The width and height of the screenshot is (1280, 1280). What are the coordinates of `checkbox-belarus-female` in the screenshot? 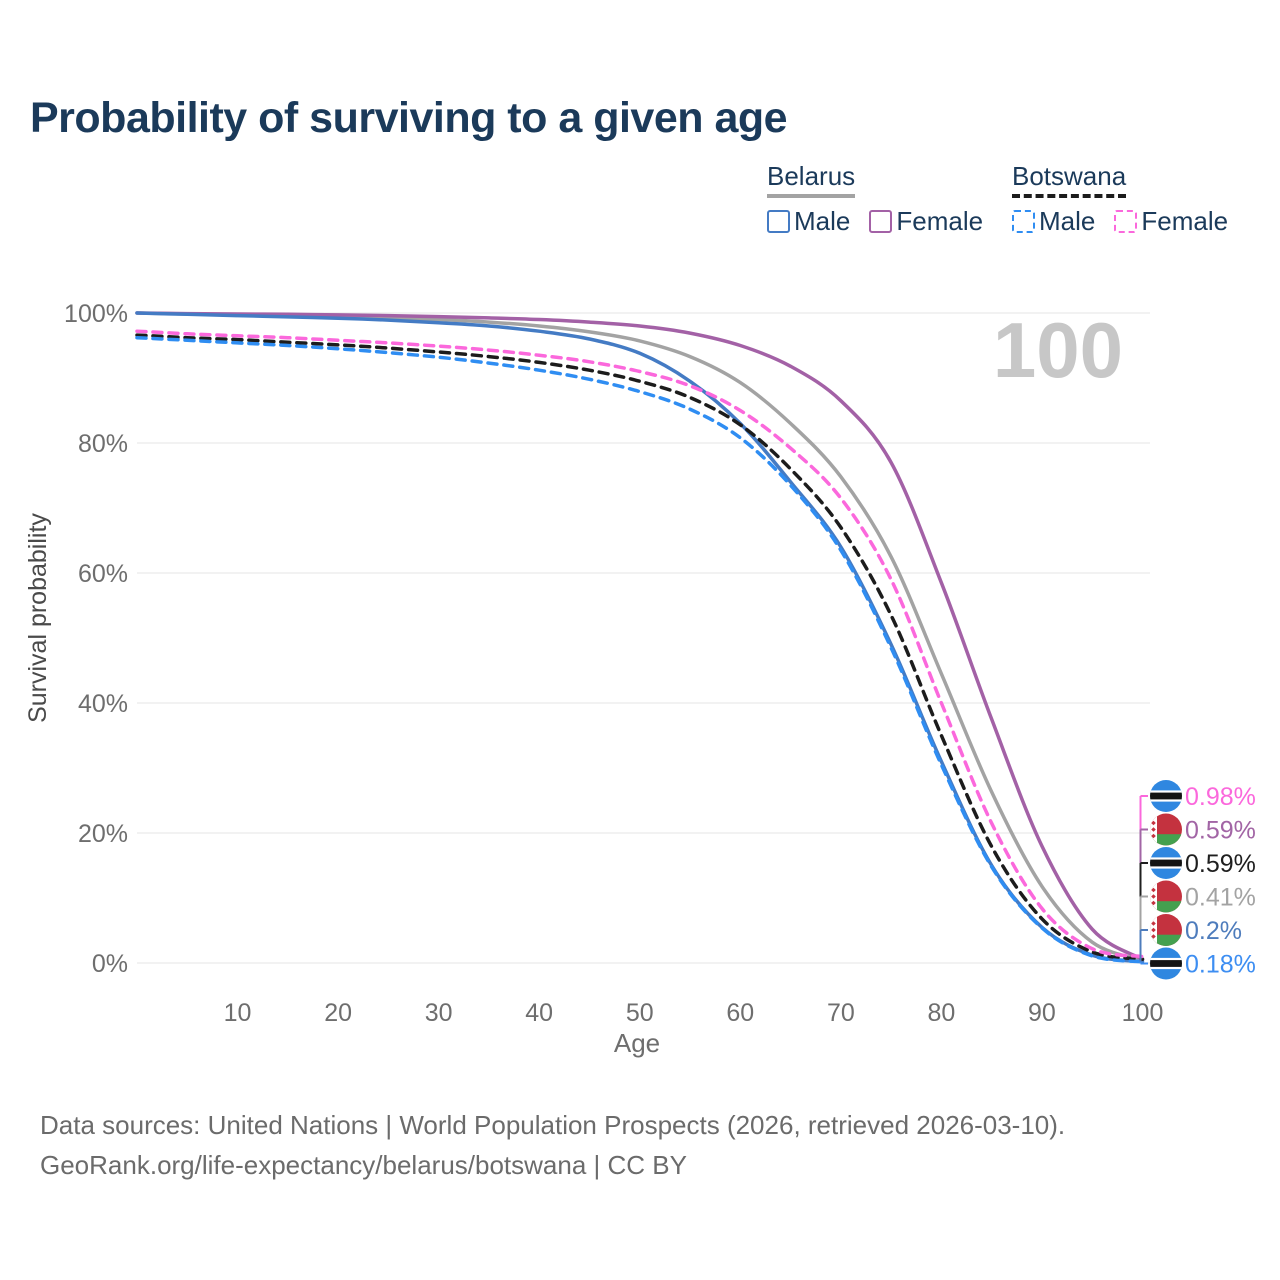 It's located at (881, 221).